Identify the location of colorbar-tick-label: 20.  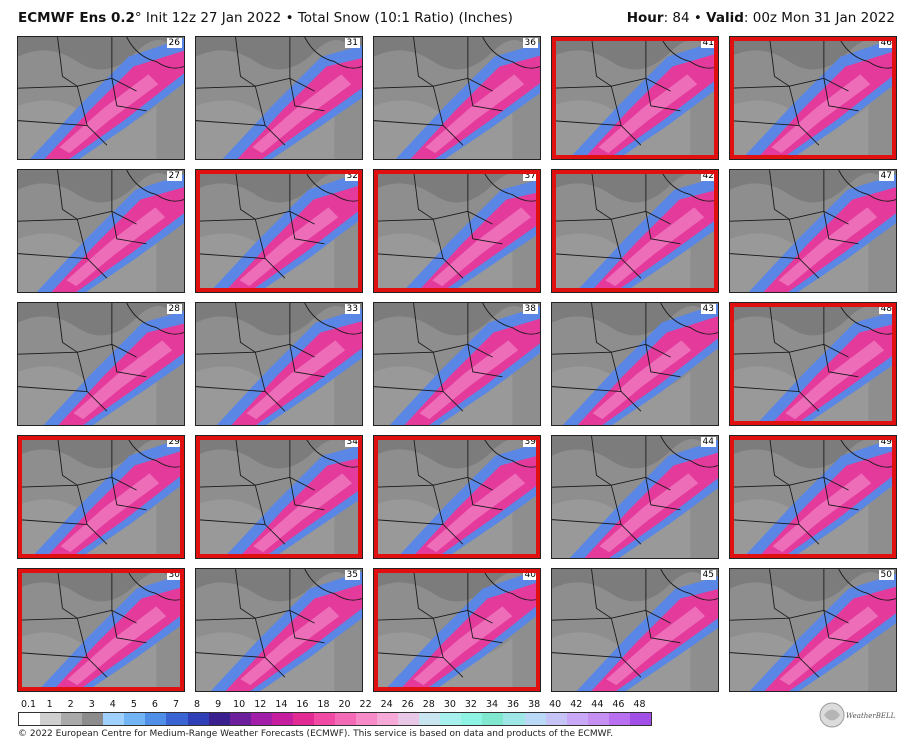
(344, 704).